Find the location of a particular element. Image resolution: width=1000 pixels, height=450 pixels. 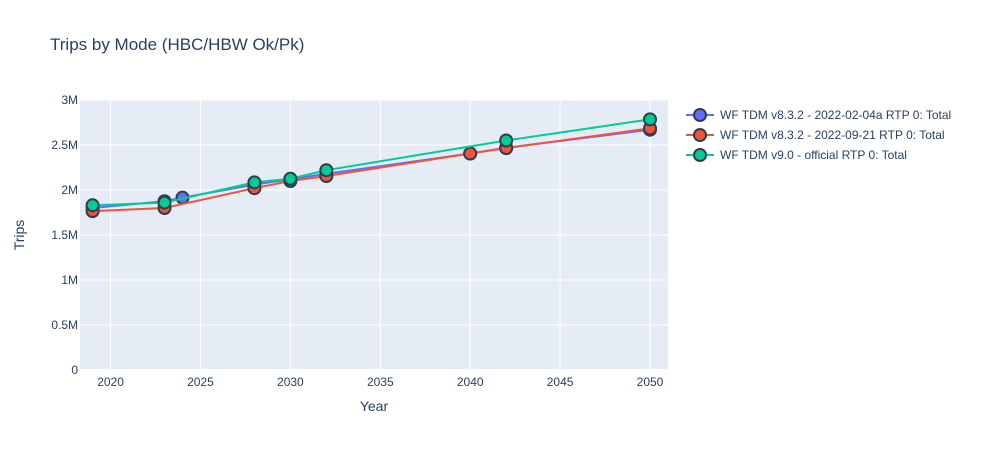

x-tick-label: 2045 is located at coordinates (560, 382).